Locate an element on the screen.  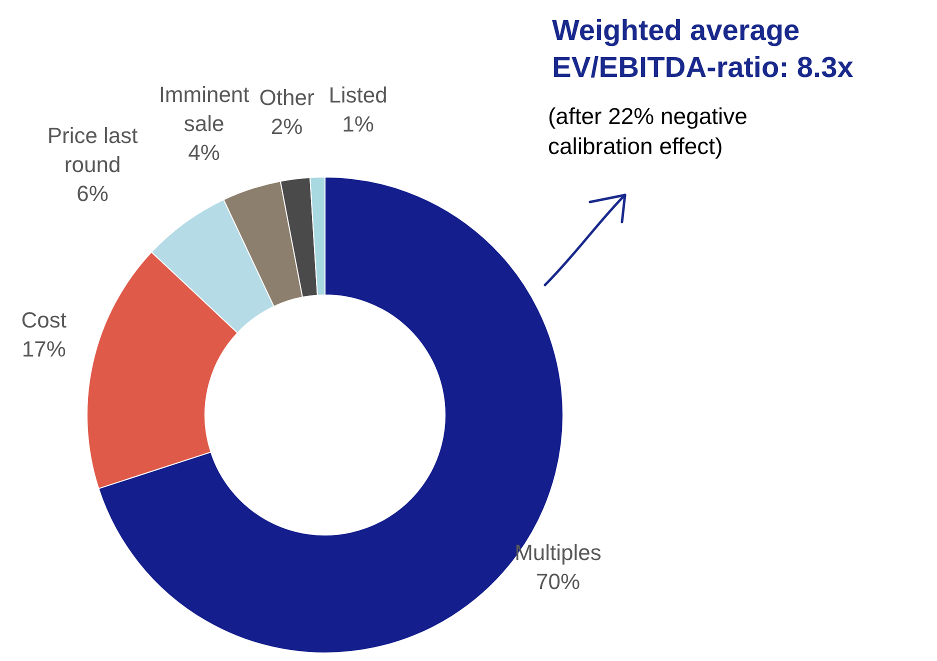
slice-label: Multiples is located at coordinates (558, 552).